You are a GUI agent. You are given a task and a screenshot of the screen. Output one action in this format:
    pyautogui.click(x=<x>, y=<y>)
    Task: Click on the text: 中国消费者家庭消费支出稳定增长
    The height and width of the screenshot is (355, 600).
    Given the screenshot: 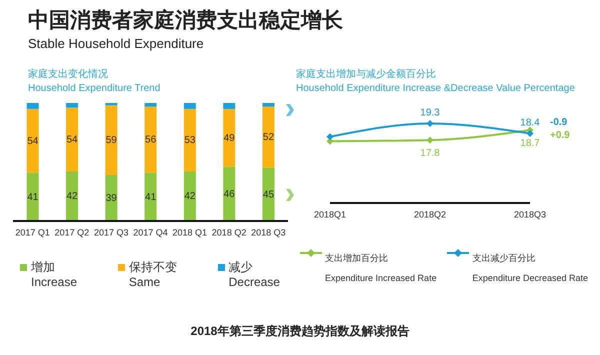 What is the action you would take?
    pyautogui.click(x=185, y=21)
    